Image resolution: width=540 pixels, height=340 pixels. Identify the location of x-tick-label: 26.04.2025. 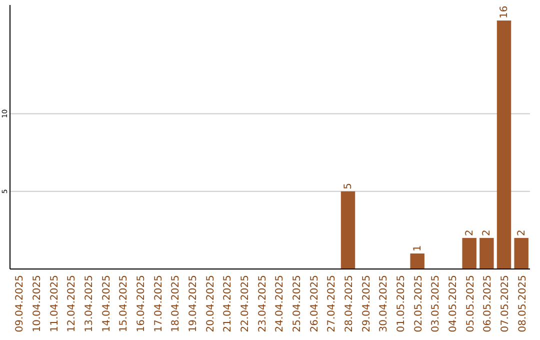
(314, 303).